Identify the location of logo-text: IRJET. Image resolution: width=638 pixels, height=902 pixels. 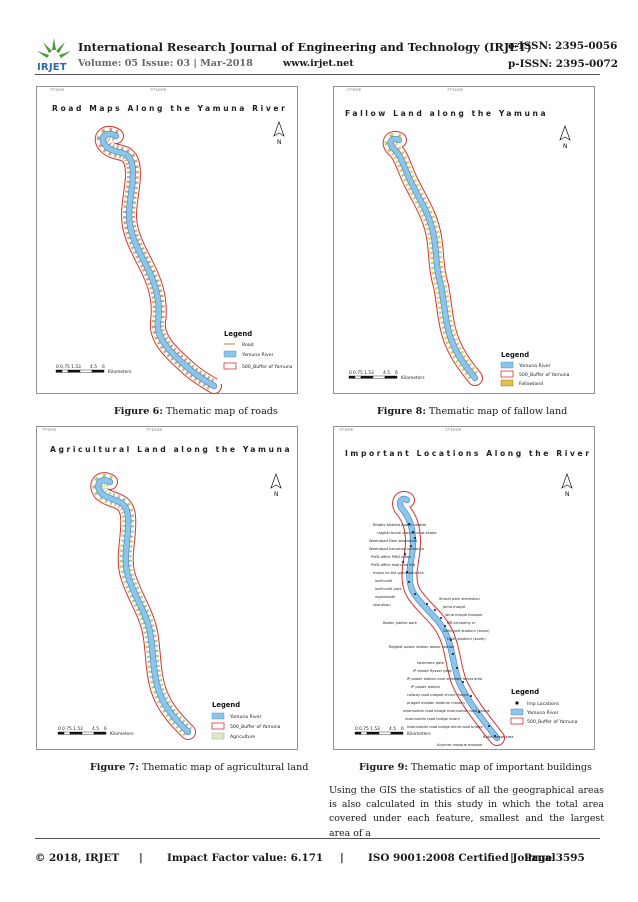
(52, 67).